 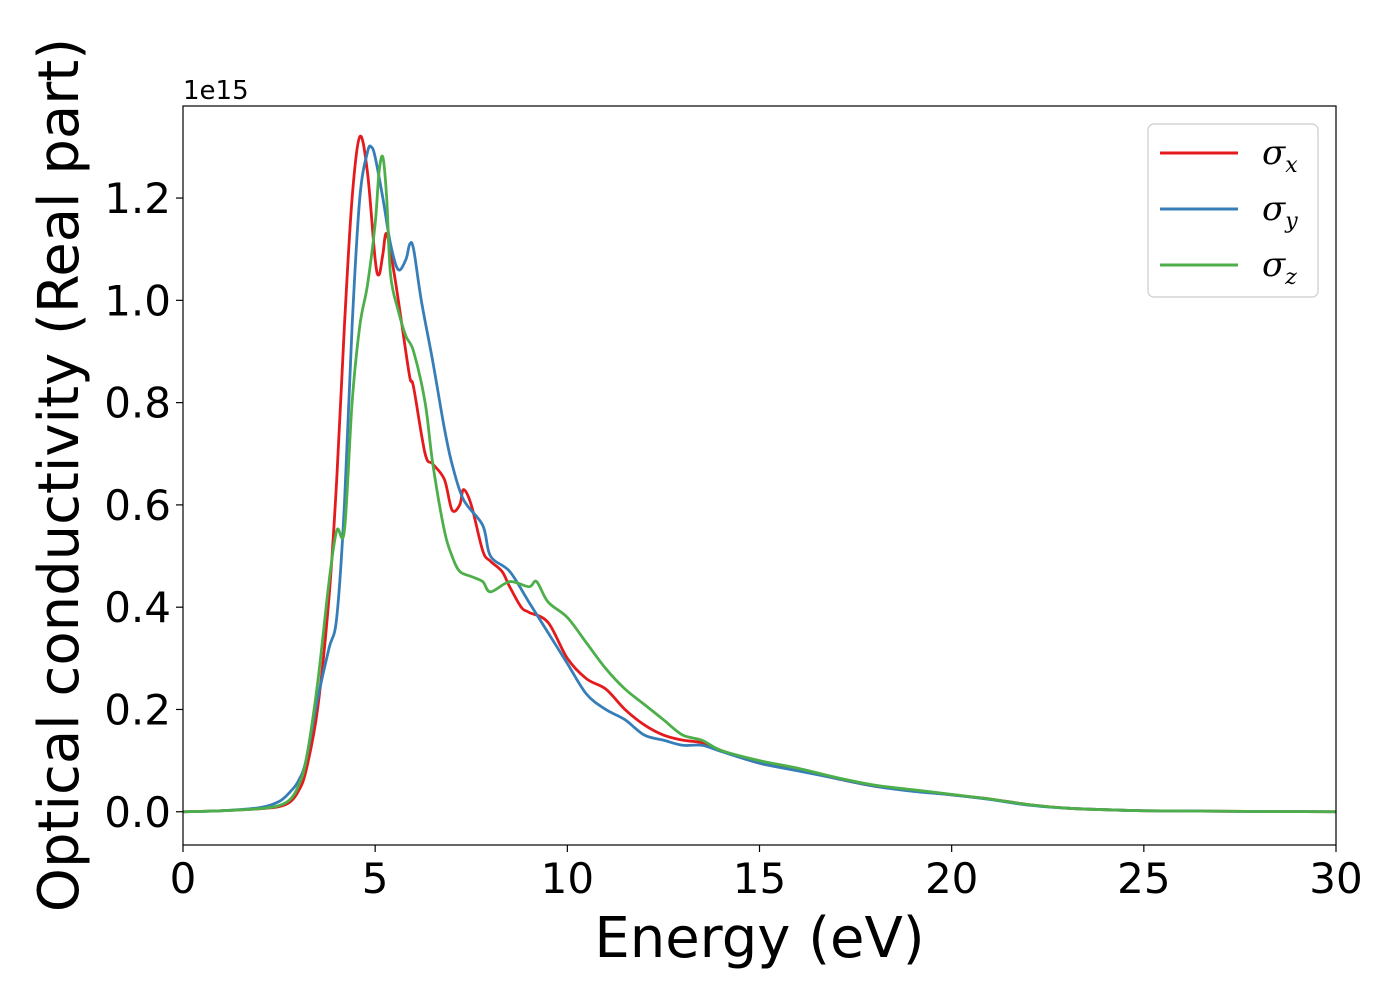 What do you see at coordinates (1280, 211) in the screenshot?
I see `legend-label-y: σy` at bounding box center [1280, 211].